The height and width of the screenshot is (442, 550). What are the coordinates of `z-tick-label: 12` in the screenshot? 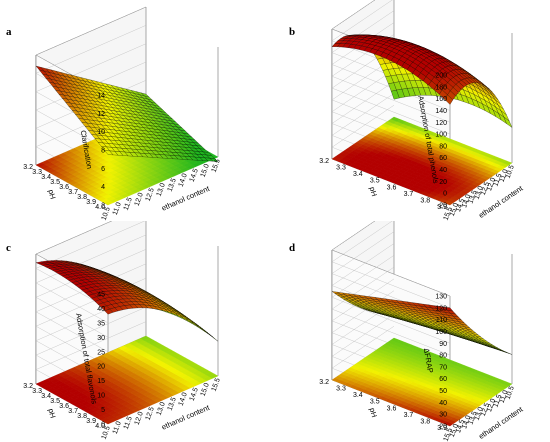 It's located at (101, 114).